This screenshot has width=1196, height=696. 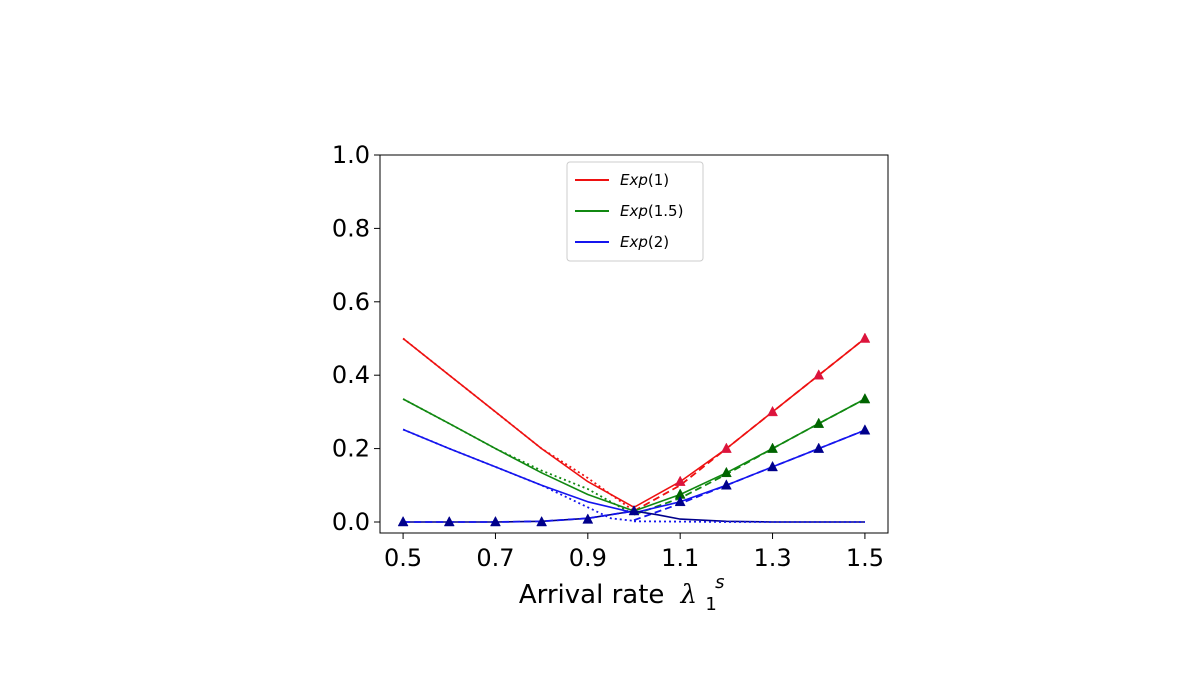 What do you see at coordinates (772, 558) in the screenshot?
I see `x-tick-label: 1.3` at bounding box center [772, 558].